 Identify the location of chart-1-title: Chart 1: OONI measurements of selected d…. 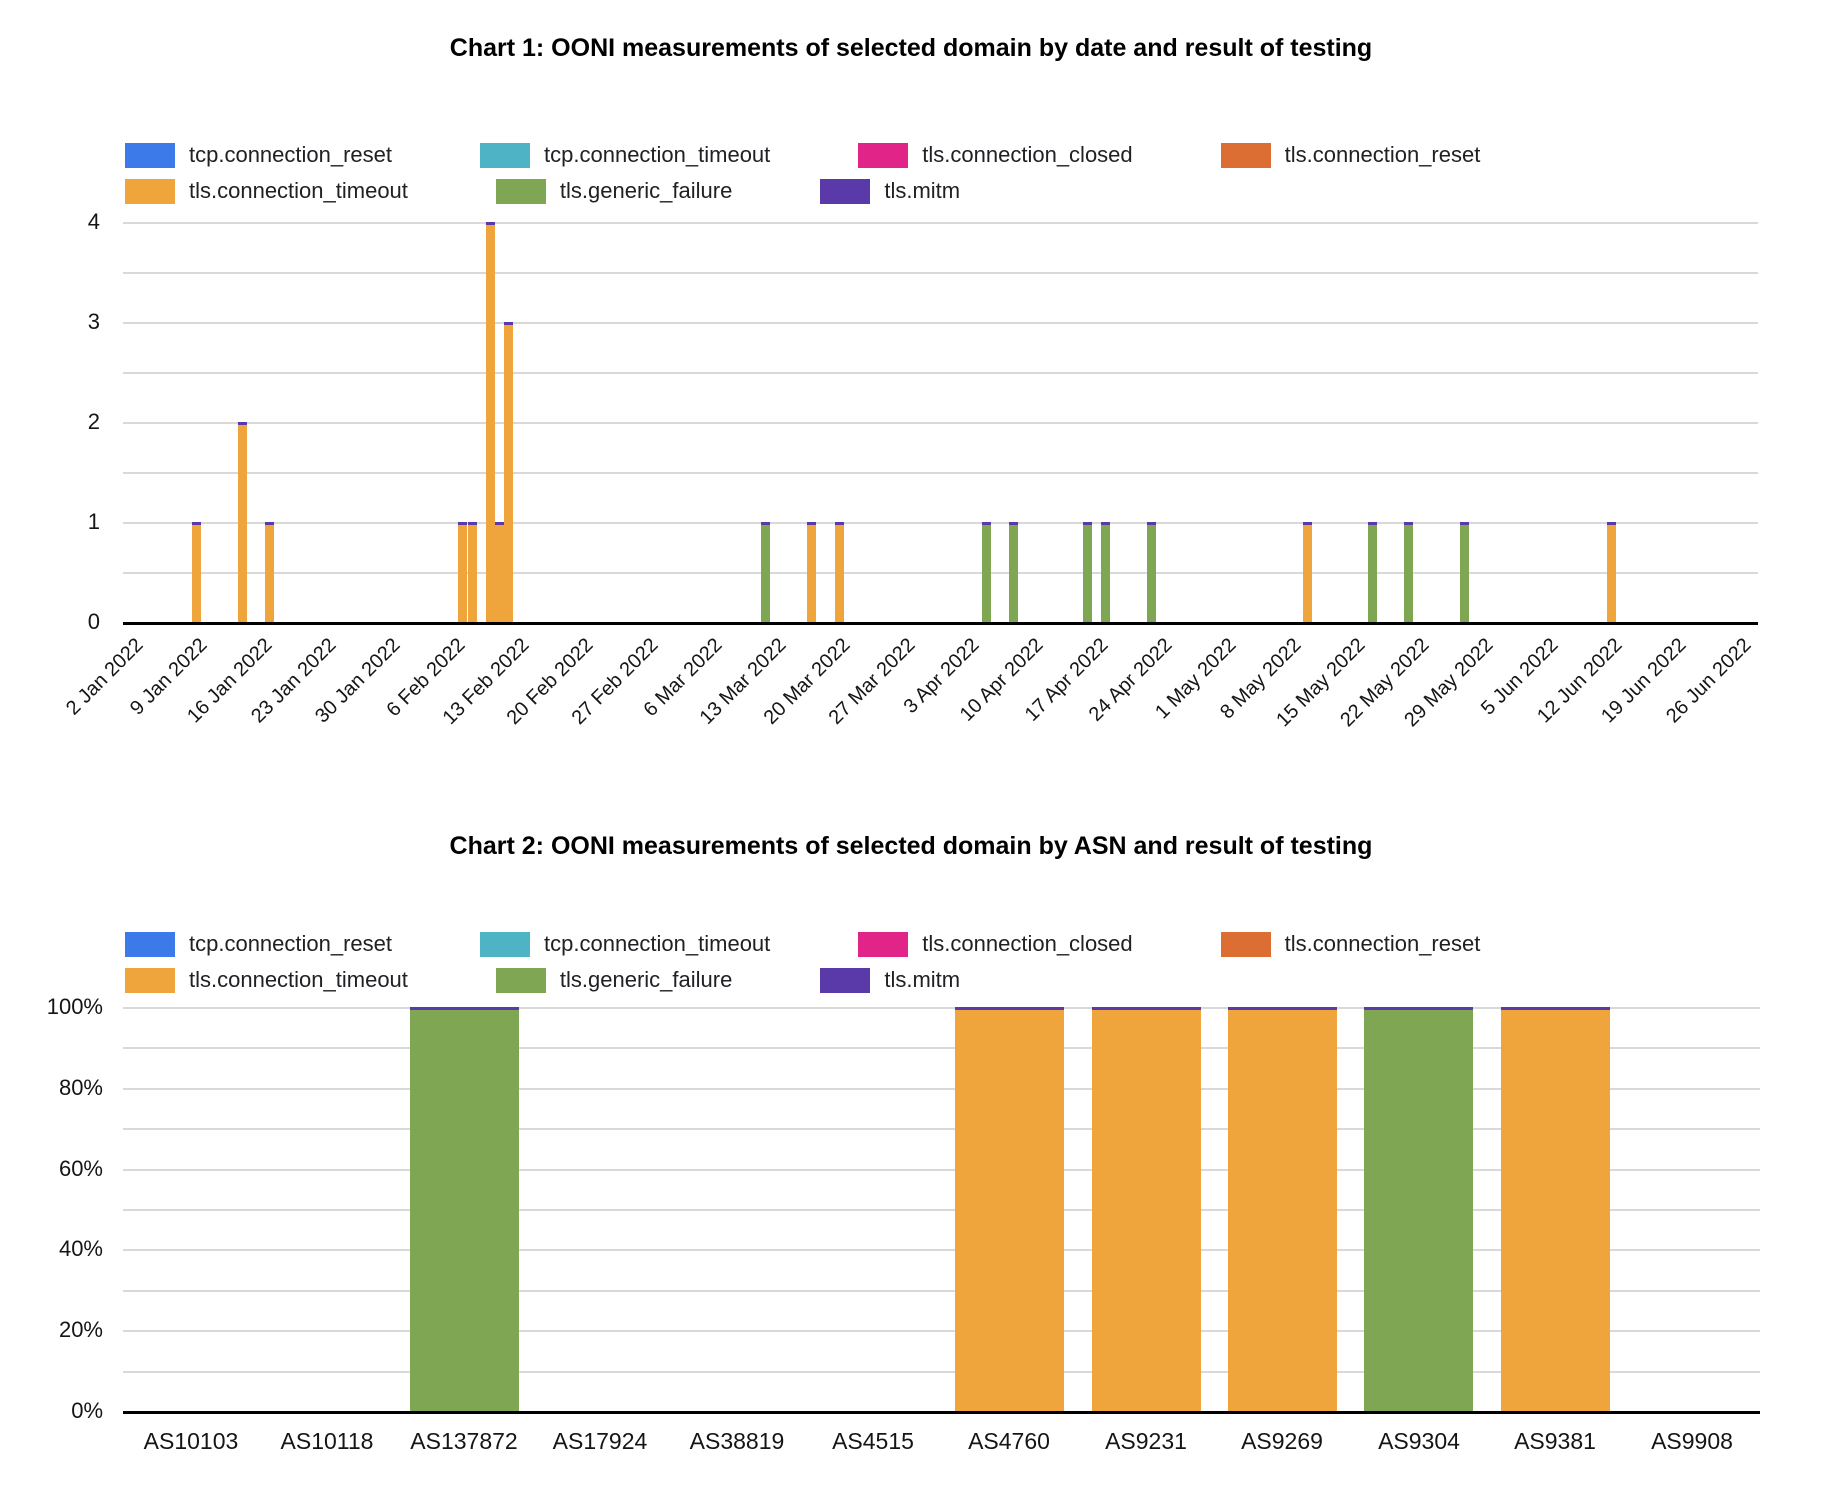
(911, 48).